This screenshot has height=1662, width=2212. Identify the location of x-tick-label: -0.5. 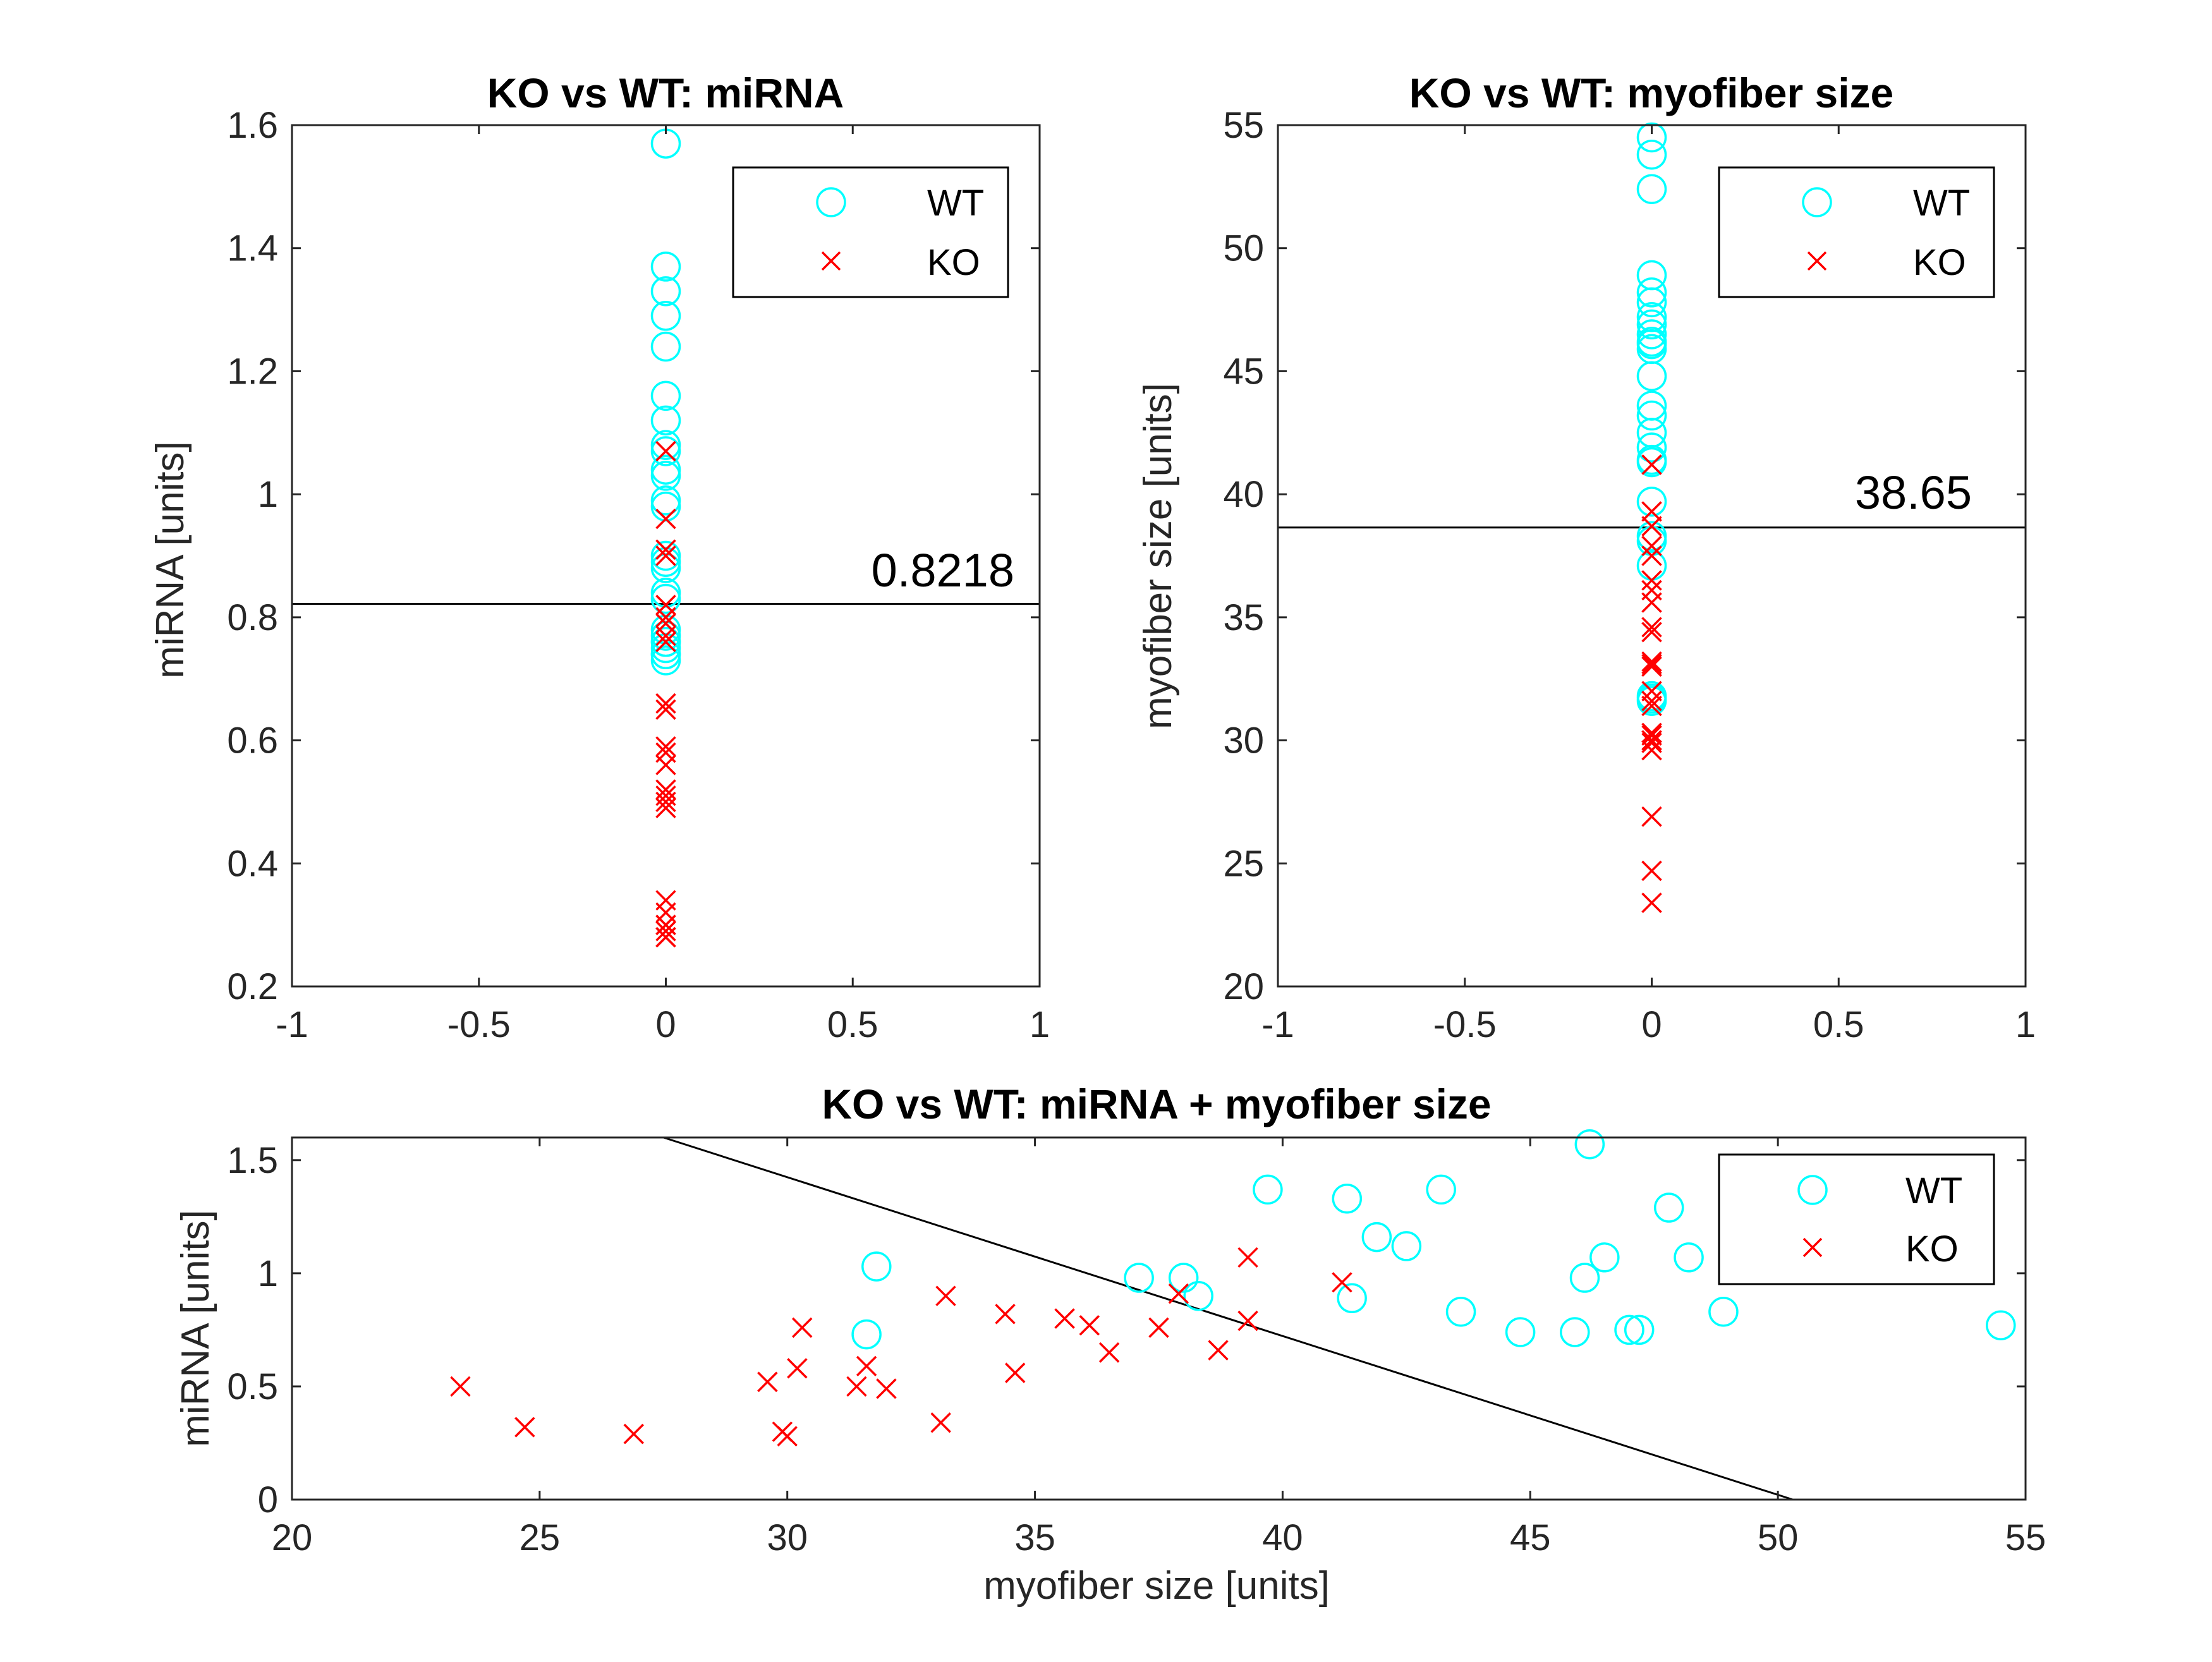
(1465, 1024).